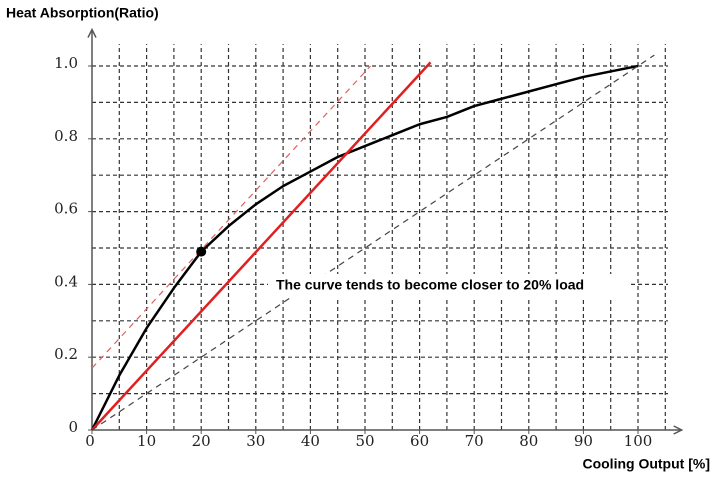 This screenshot has width=718, height=483. Describe the element at coordinates (310, 441) in the screenshot. I see `x-tick-label: 40` at that location.